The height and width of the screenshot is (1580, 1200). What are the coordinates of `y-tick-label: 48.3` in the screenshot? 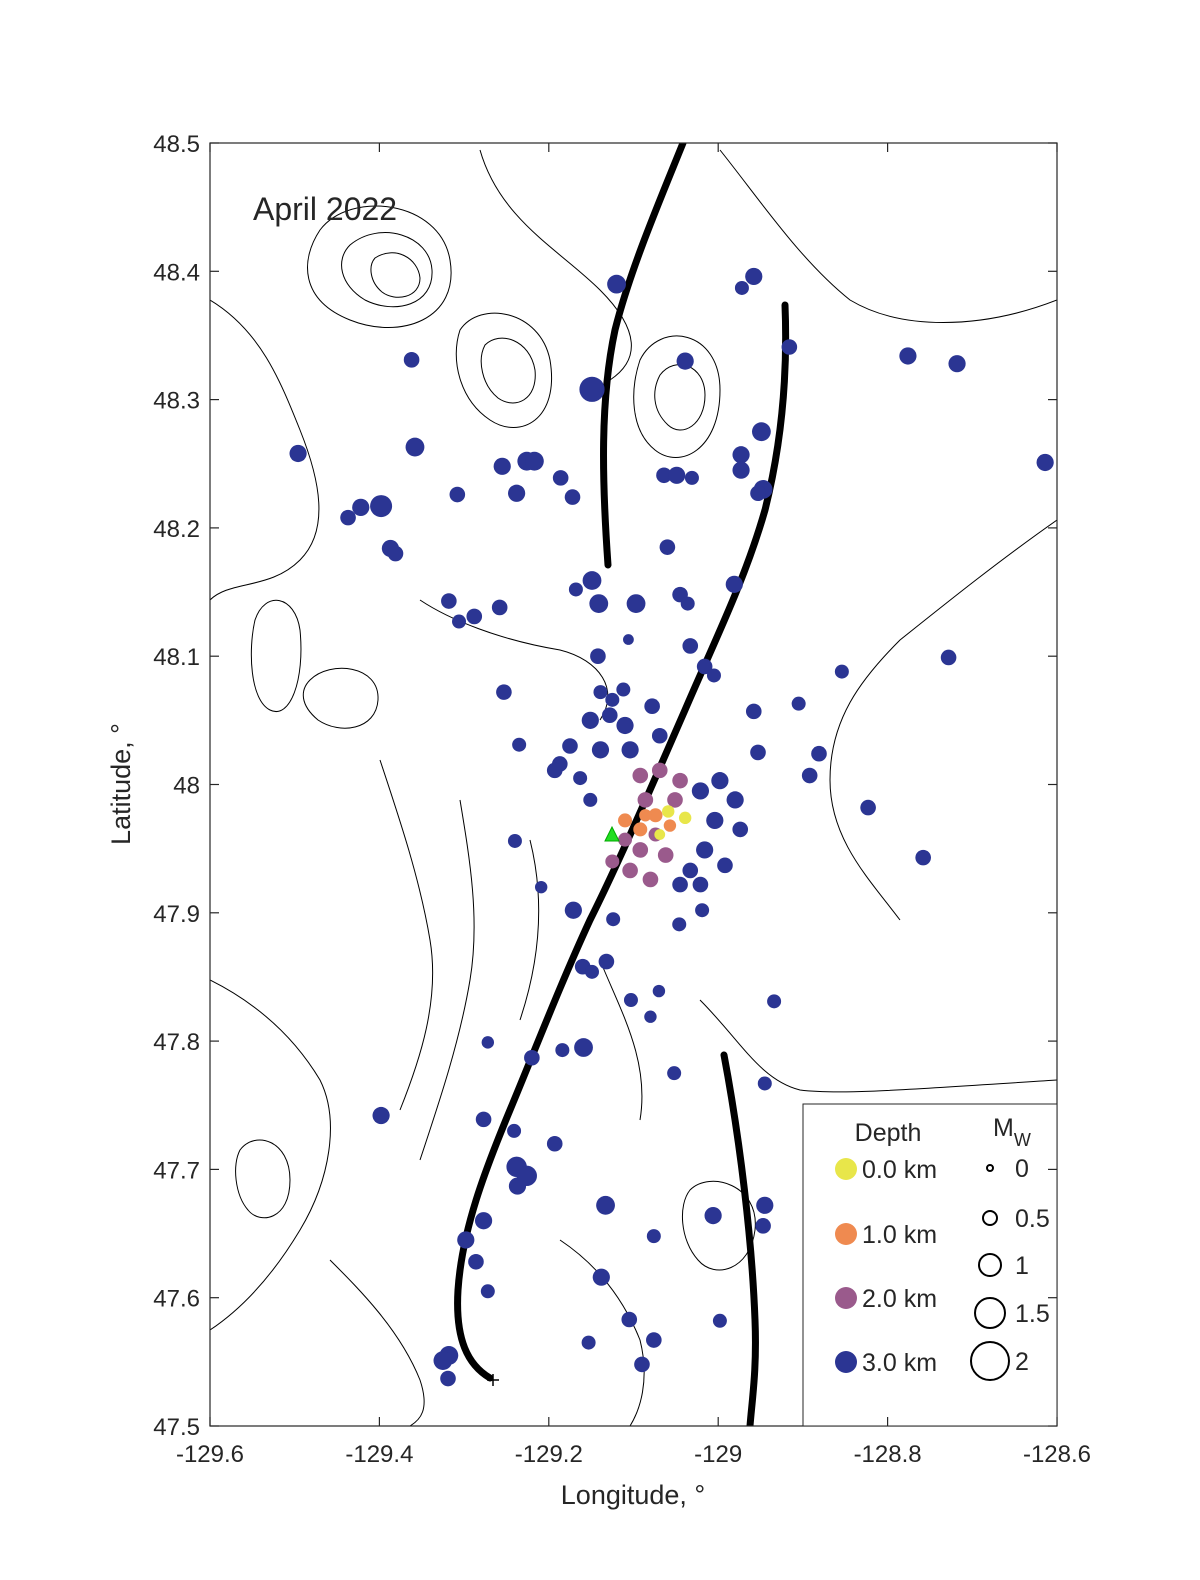 It's located at (176, 401).